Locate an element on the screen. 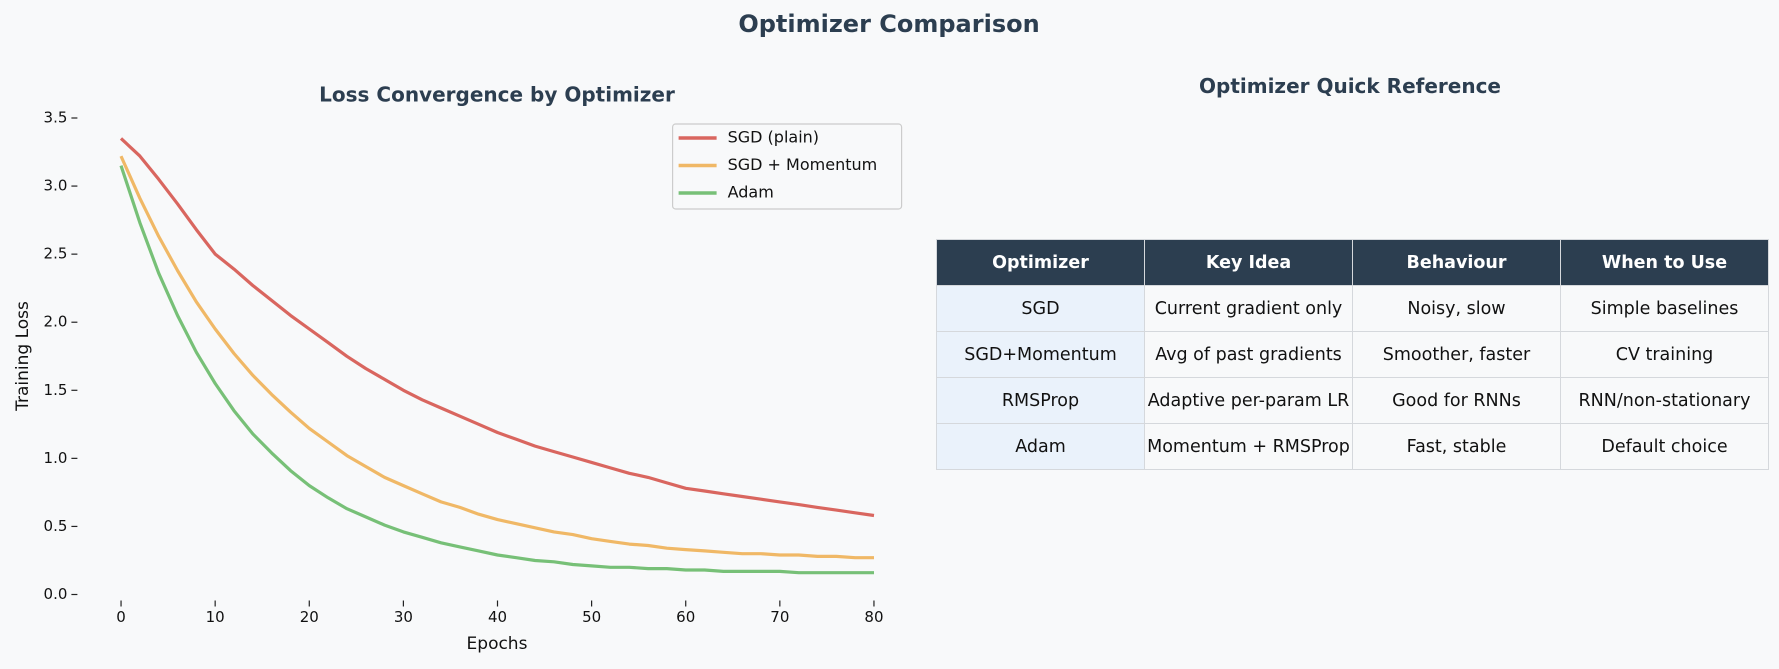 The width and height of the screenshot is (1779, 669). table-cell: Momentum + RMSProp is located at coordinates (1248, 446).